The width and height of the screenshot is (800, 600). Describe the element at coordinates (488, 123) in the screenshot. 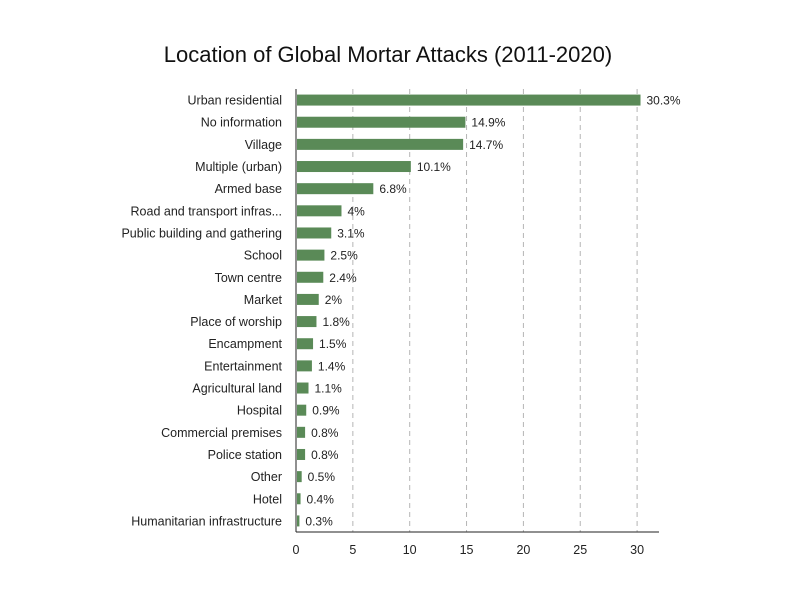

I see `data-label: 14.9%` at that location.